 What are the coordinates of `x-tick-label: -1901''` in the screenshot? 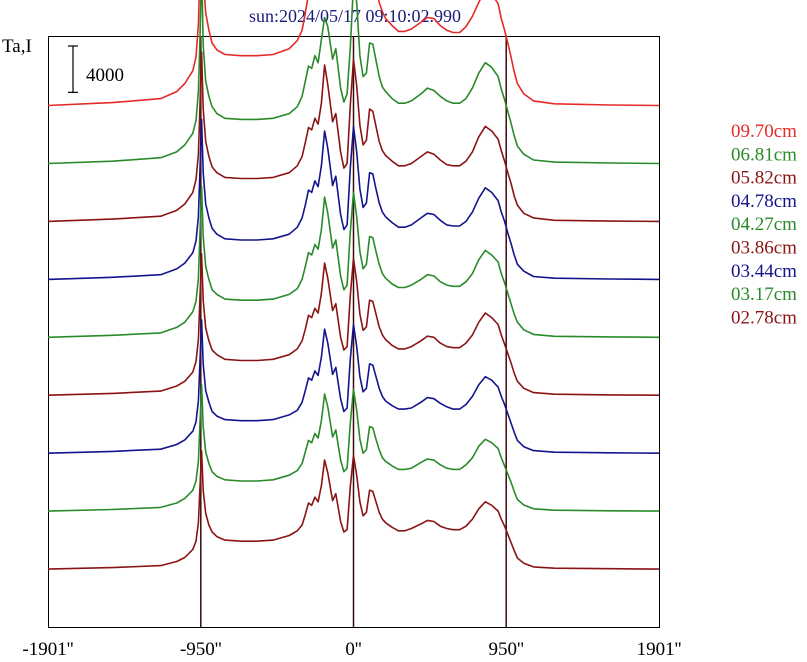 It's located at (47, 649).